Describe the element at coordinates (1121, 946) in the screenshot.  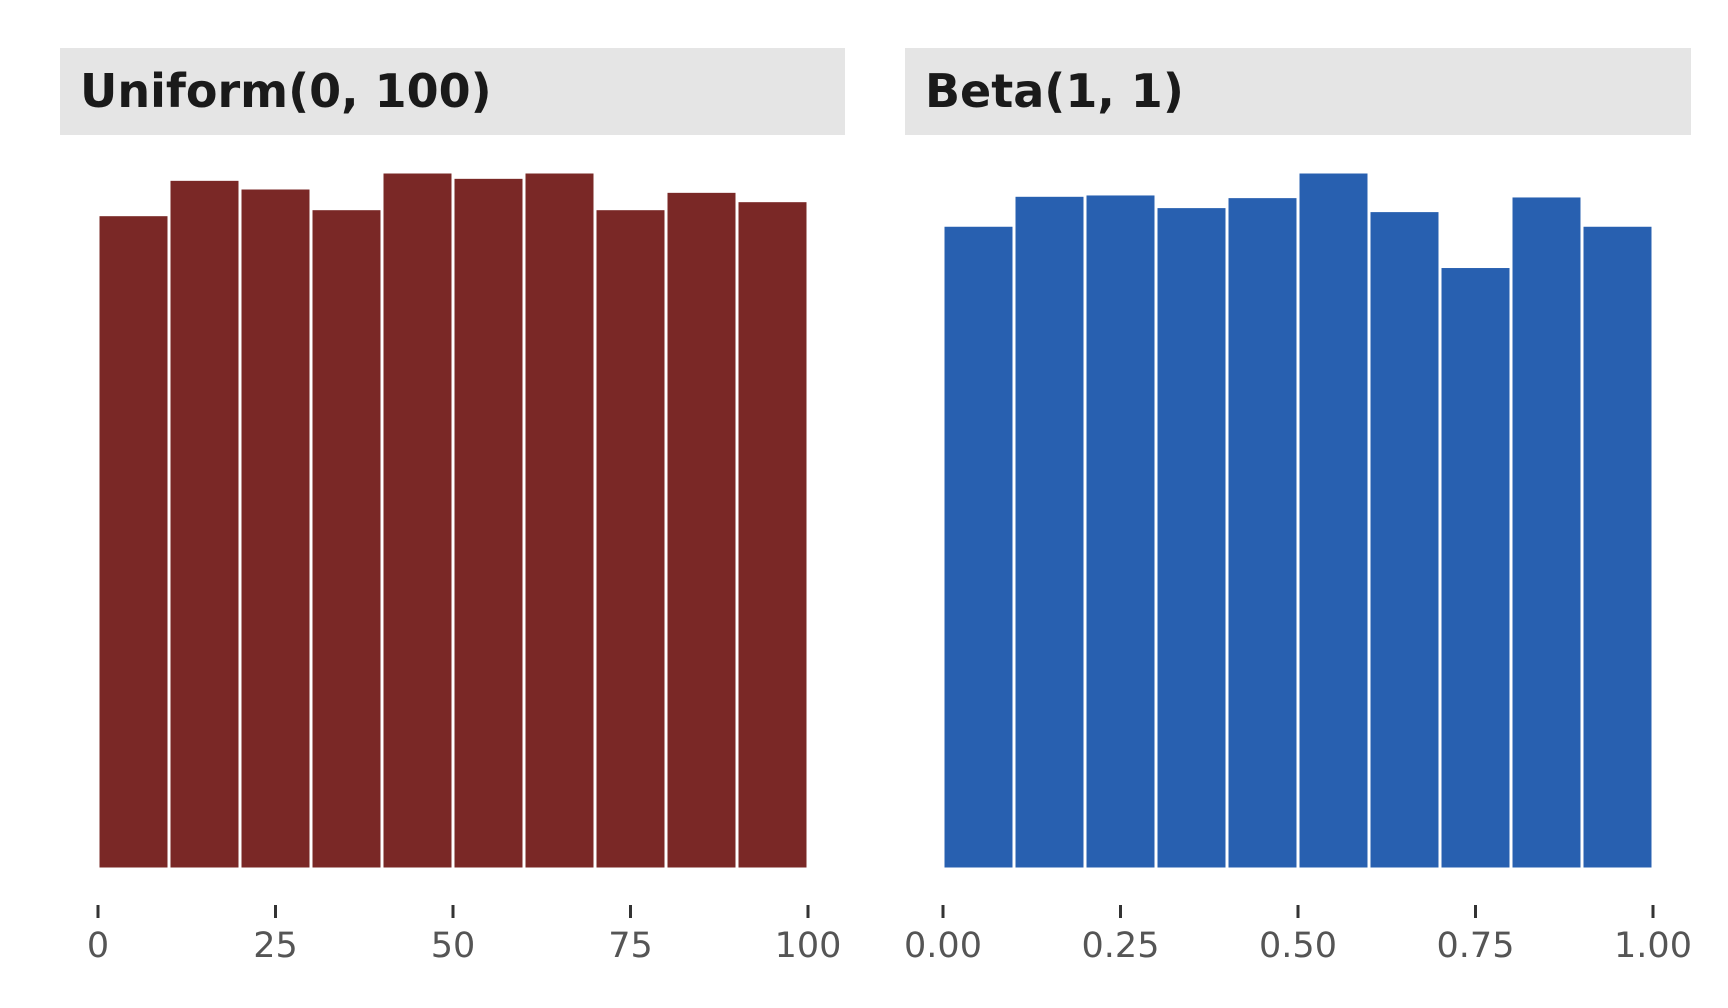
I see `x-tick-label: 0.25` at that location.